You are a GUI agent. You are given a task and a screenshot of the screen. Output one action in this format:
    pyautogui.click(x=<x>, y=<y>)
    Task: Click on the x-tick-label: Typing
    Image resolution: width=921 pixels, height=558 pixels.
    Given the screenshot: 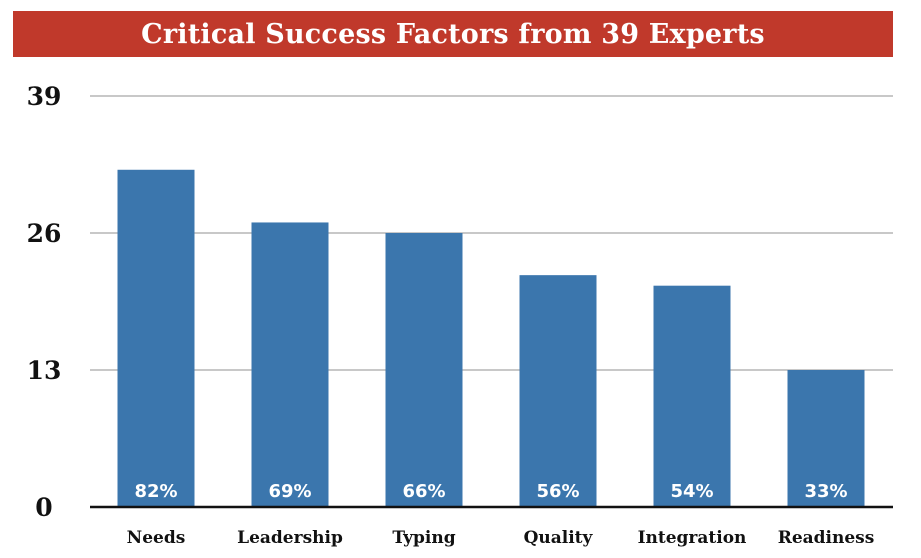 What is the action you would take?
    pyautogui.click(x=423, y=538)
    